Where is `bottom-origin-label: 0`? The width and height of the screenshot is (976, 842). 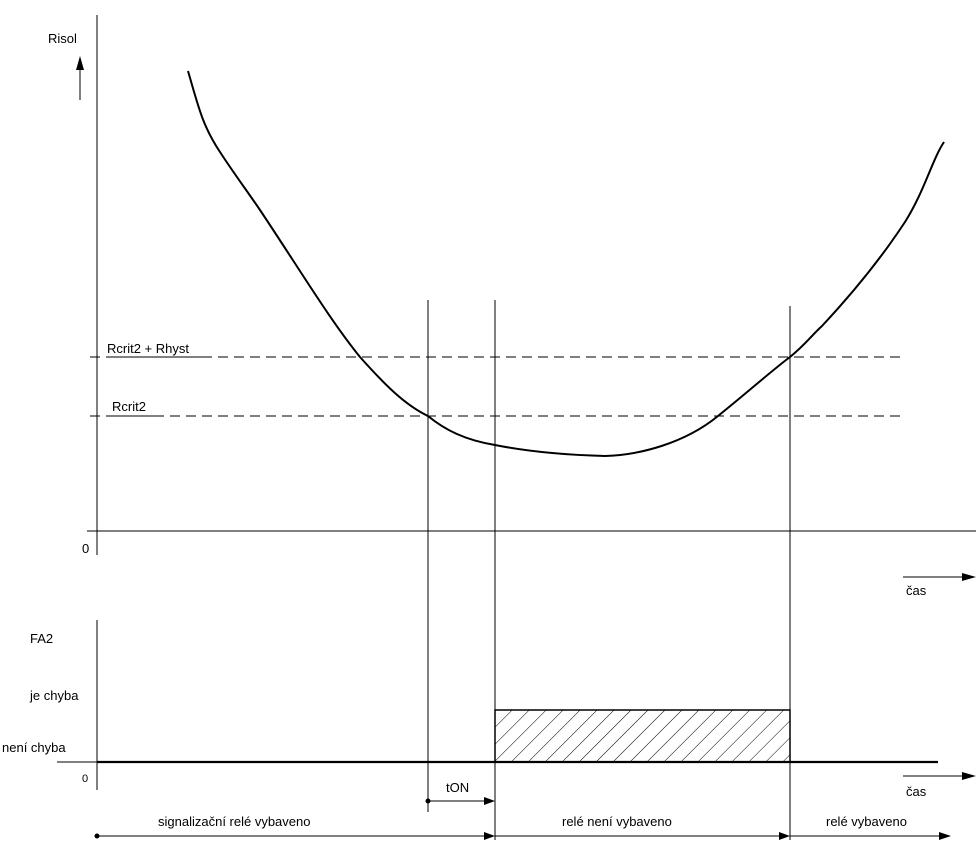 bottom-origin-label: 0 is located at coordinates (85, 779).